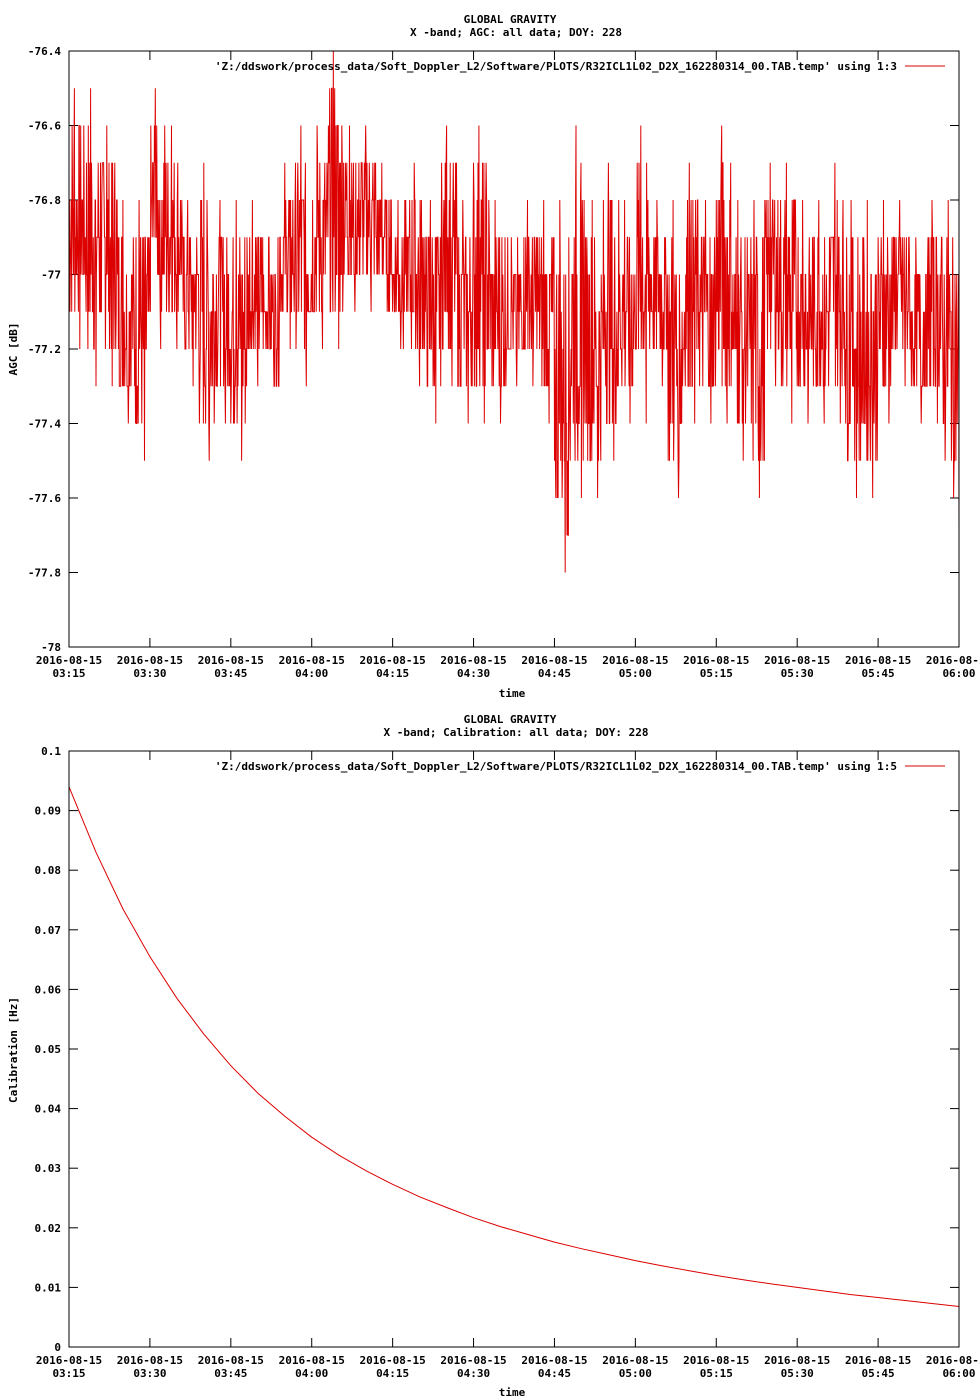  What do you see at coordinates (13, 349) in the screenshot?
I see `agc-y-axis-label: AGC [dB]` at bounding box center [13, 349].